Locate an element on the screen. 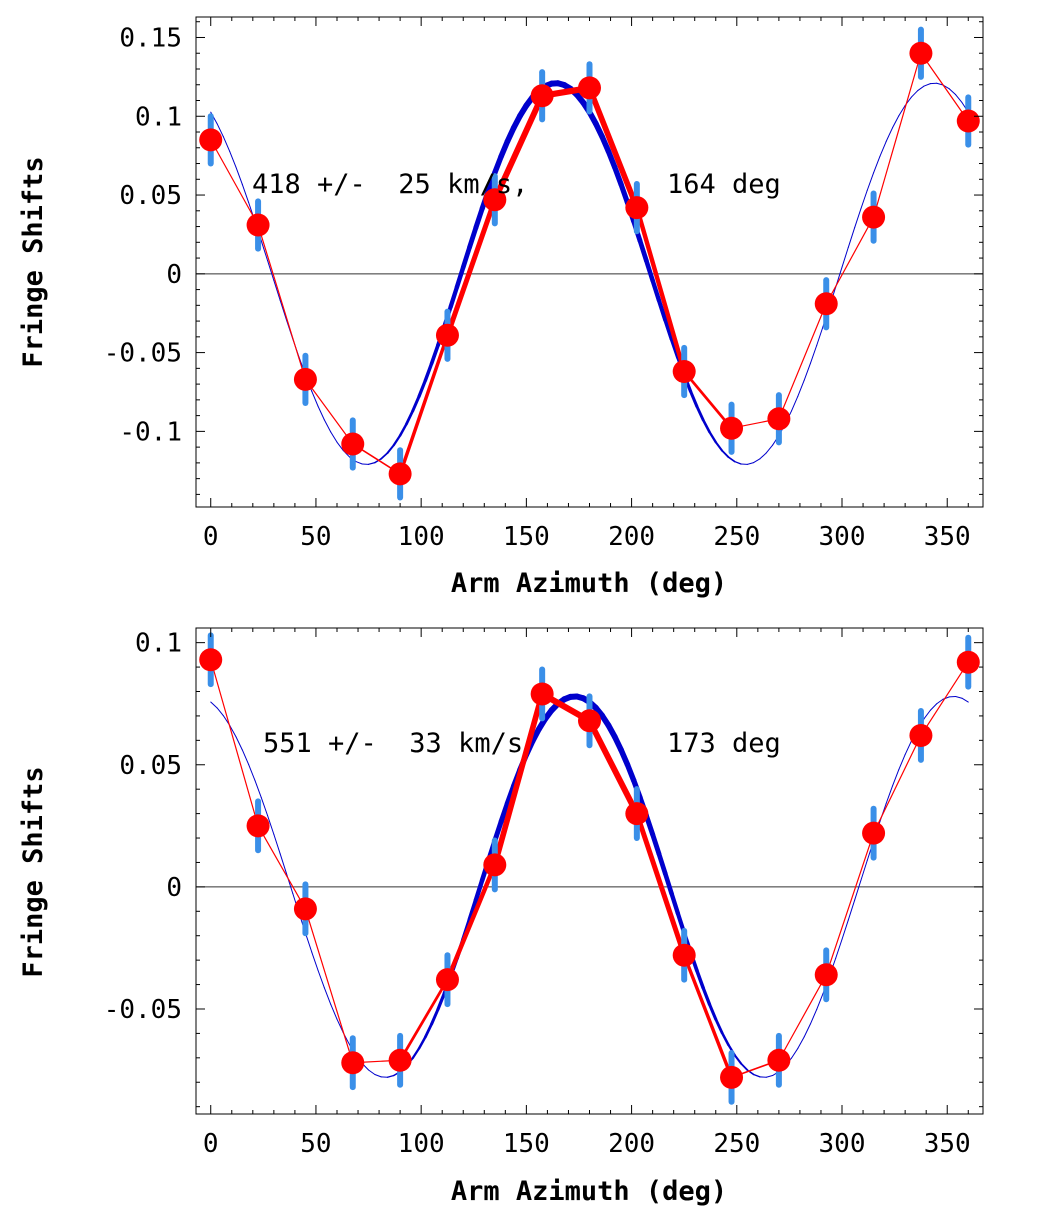 Image resolution: width=1039 pixels, height=1218 pixels. y-tick-label: 0.1 is located at coordinates (158, 644).